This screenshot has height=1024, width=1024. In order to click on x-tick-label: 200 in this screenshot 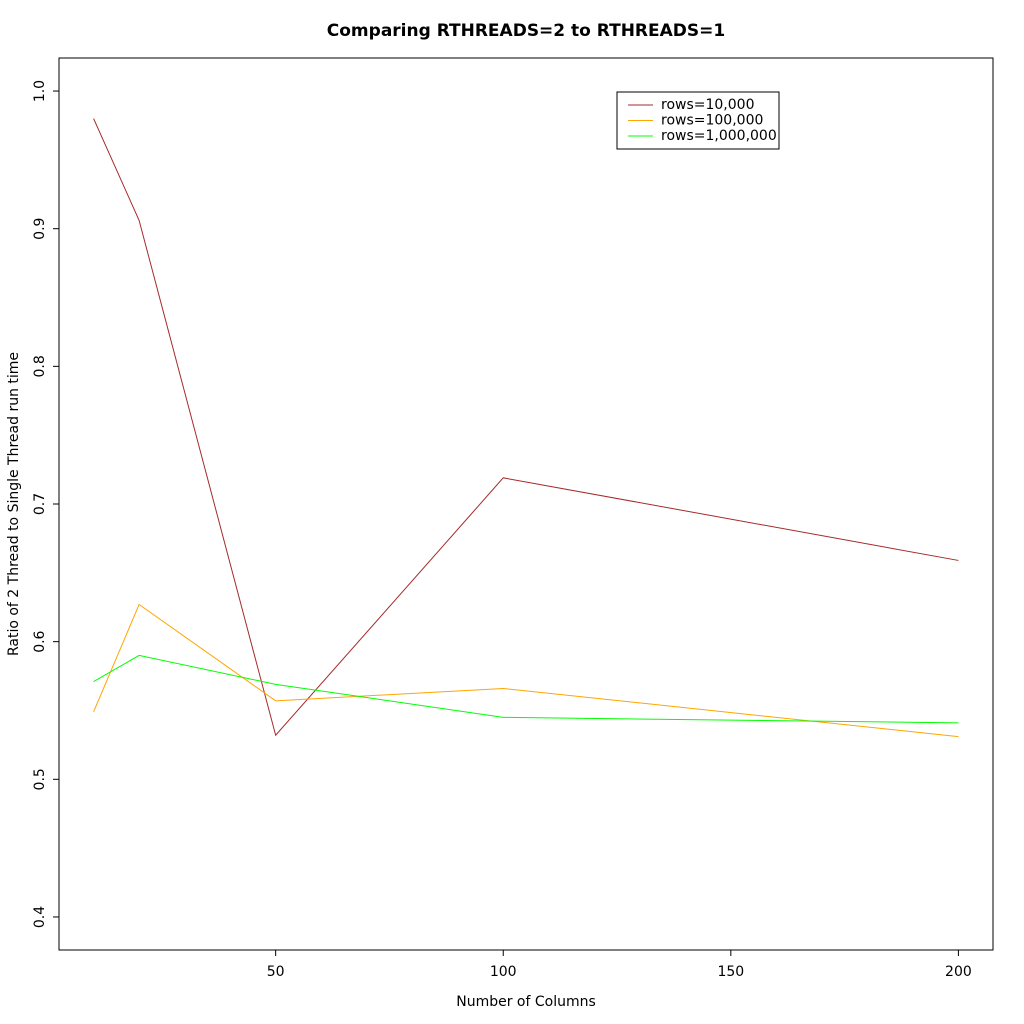, I will do `click(958, 972)`.